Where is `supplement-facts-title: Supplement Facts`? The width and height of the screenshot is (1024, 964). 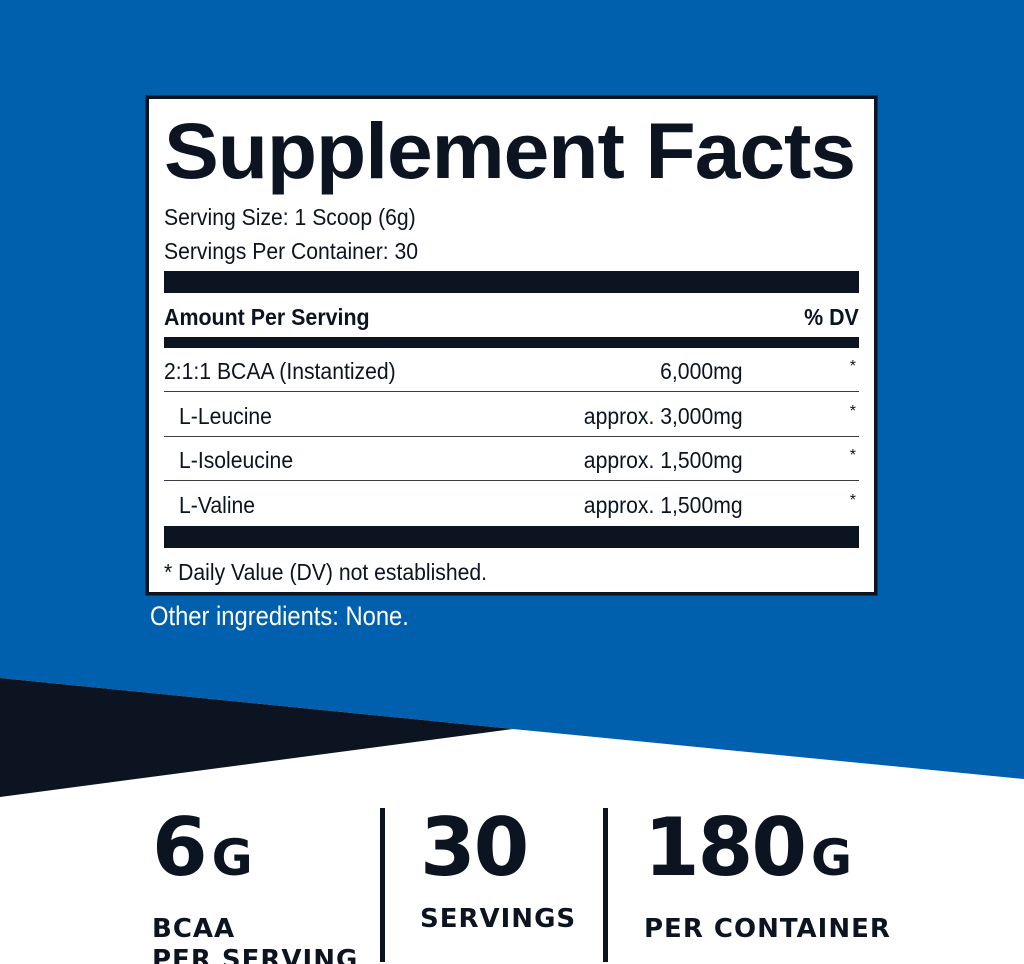 supplement-facts-title: Supplement Facts is located at coordinates (510, 150).